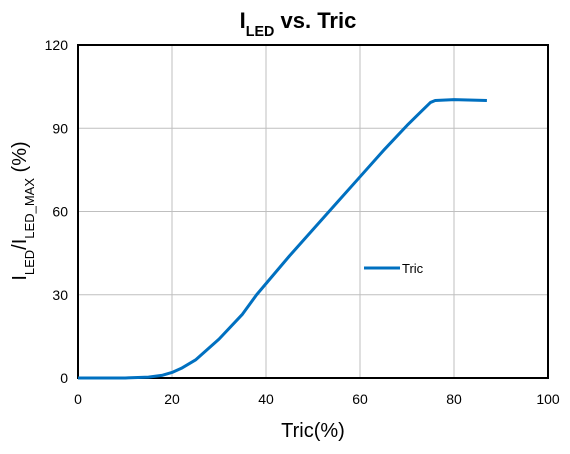  Describe the element at coordinates (413, 268) in the screenshot. I see `legend-label: Tric` at that location.